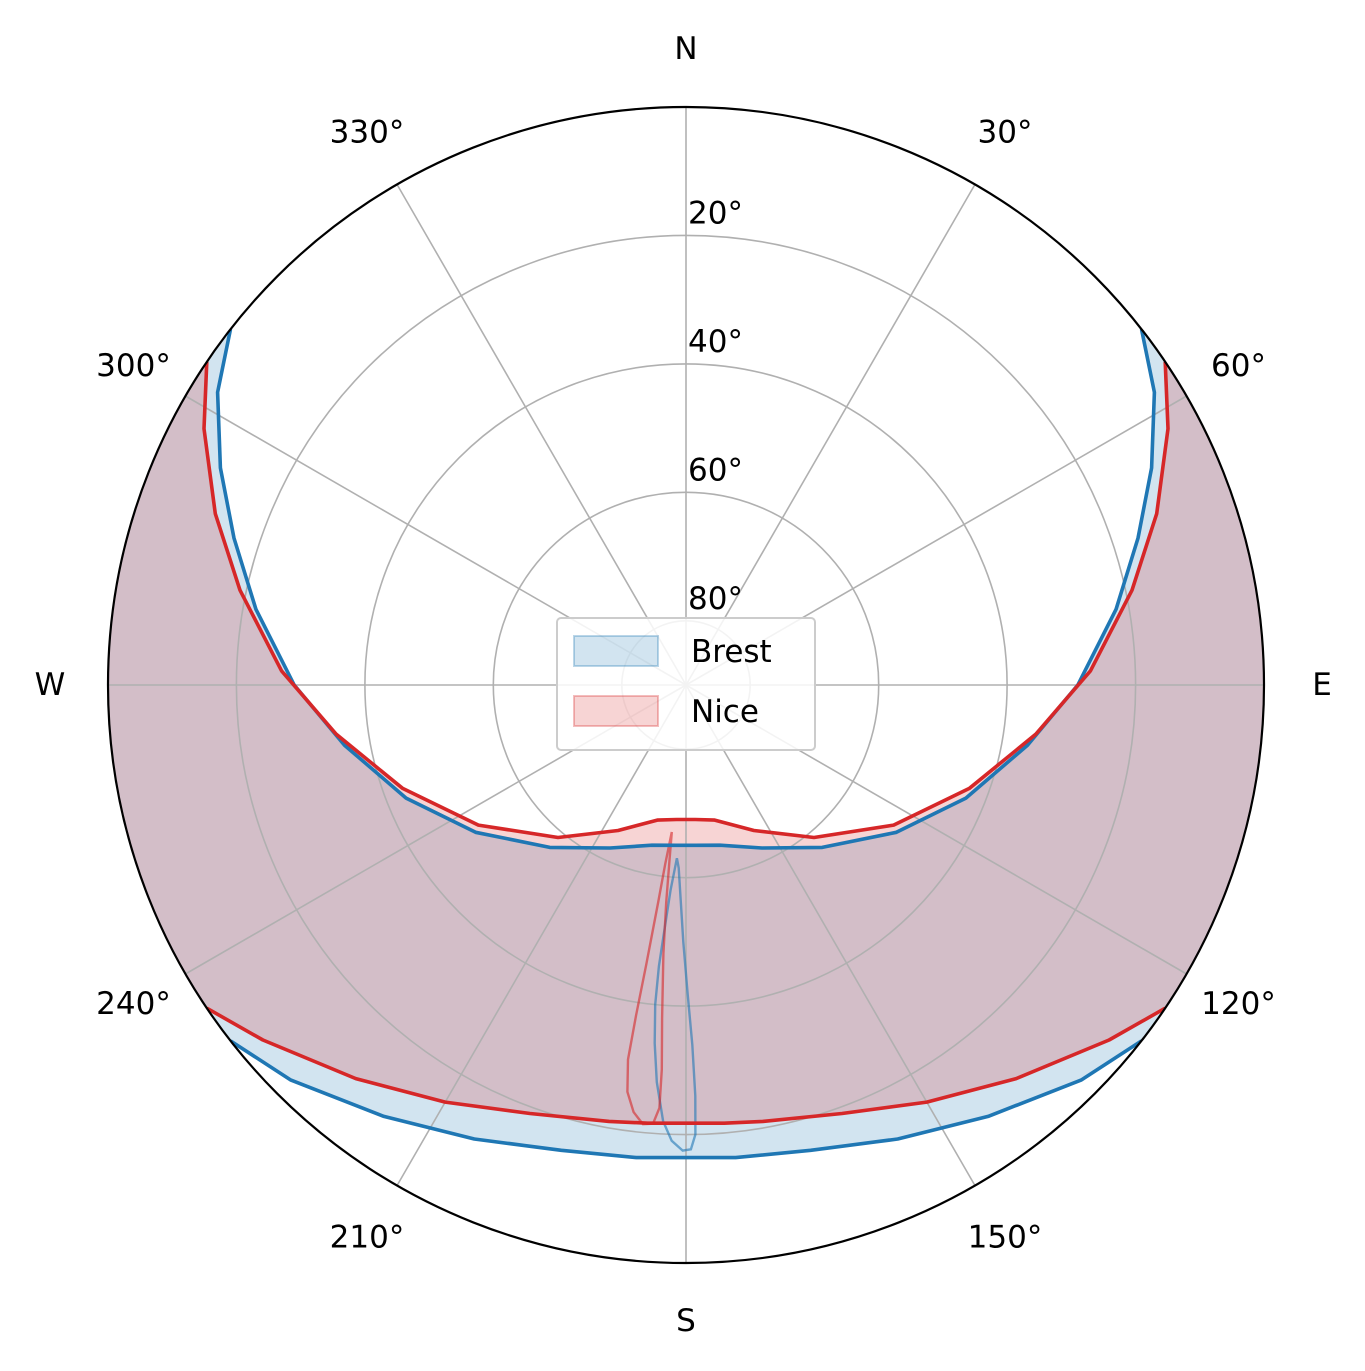  What do you see at coordinates (50, 685) in the screenshot?
I see `direction-label: W` at bounding box center [50, 685].